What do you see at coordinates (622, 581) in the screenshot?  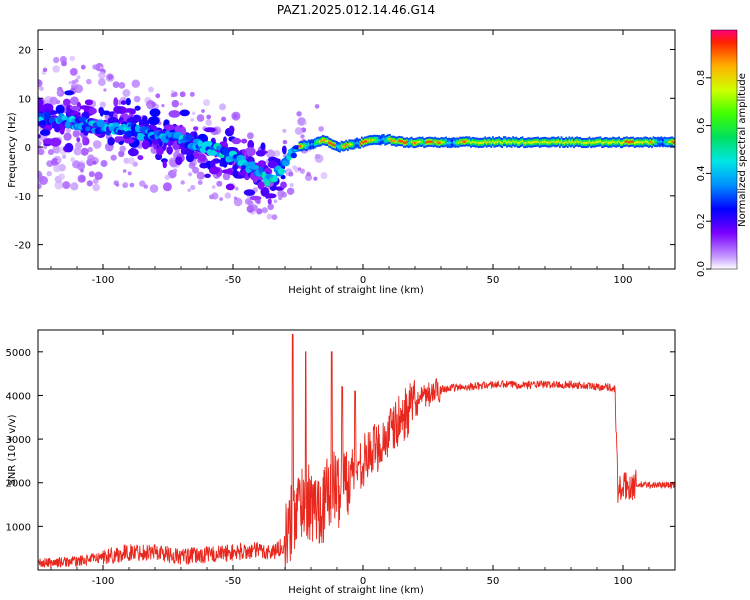 I see `snr-x-tick-label: 100` at bounding box center [622, 581].